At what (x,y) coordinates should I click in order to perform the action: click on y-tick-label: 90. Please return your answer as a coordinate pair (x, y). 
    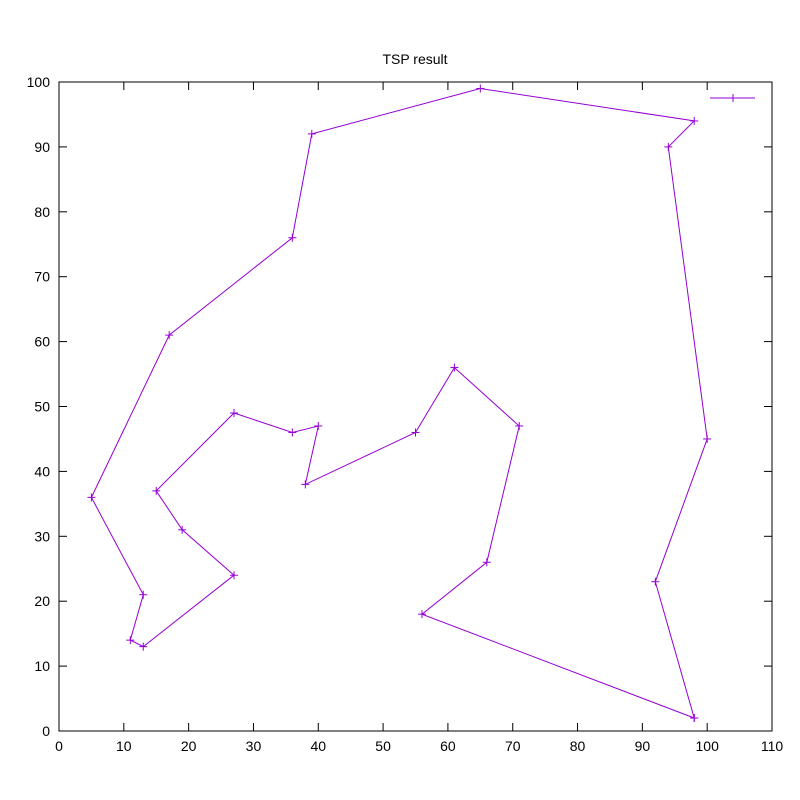
    Looking at the image, I should click on (42, 147).